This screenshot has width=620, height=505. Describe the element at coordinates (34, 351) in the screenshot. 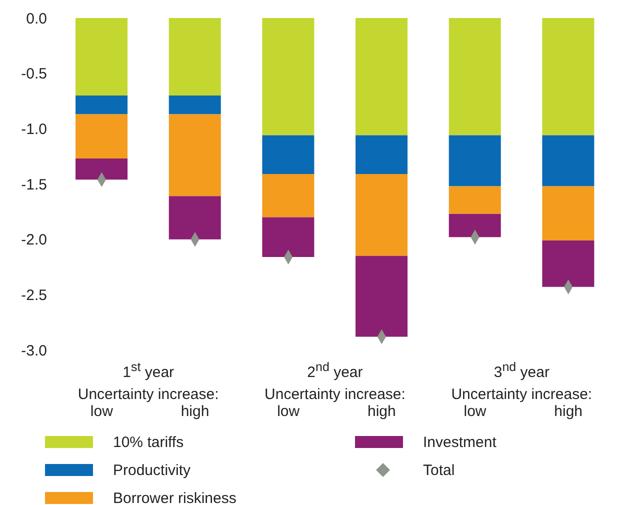

I see `y-tick-label: -3.0` at that location.